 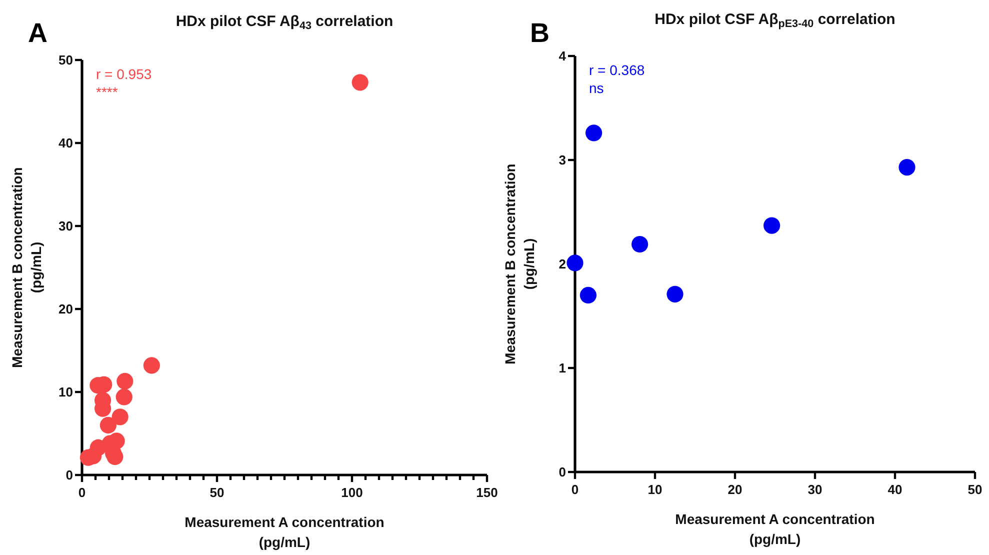 What do you see at coordinates (617, 70) in the screenshot?
I see `annotation: r = 0.368` at bounding box center [617, 70].